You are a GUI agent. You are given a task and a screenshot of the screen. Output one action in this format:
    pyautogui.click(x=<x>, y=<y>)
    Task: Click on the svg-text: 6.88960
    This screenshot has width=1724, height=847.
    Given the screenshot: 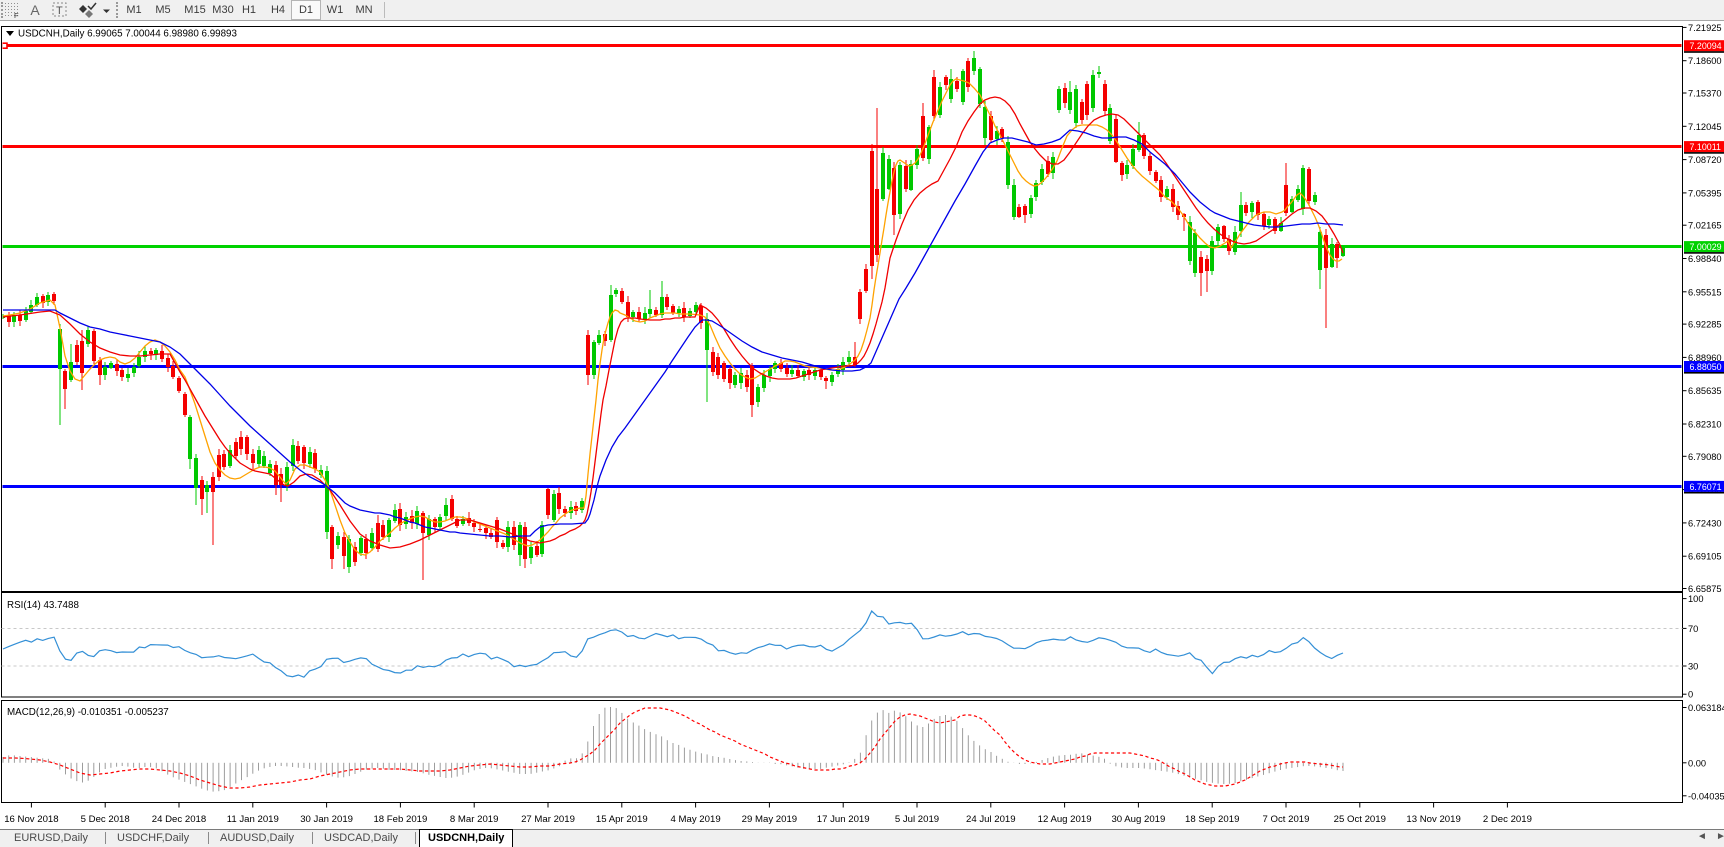 What is the action you would take?
    pyautogui.click(x=1705, y=358)
    